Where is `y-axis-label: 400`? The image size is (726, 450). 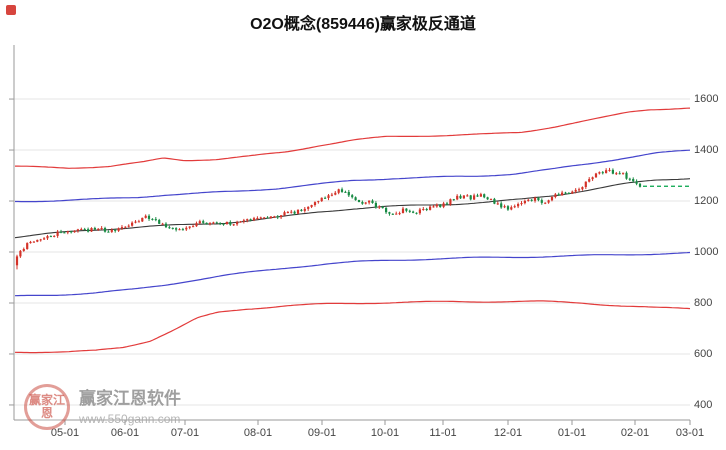
y-axis-label: 400 is located at coordinates (703, 405).